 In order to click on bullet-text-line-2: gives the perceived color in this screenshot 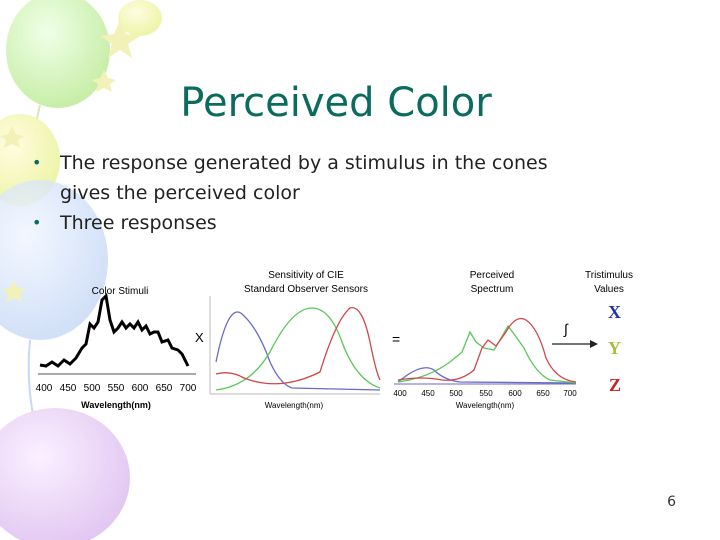, I will do `click(180, 193)`.